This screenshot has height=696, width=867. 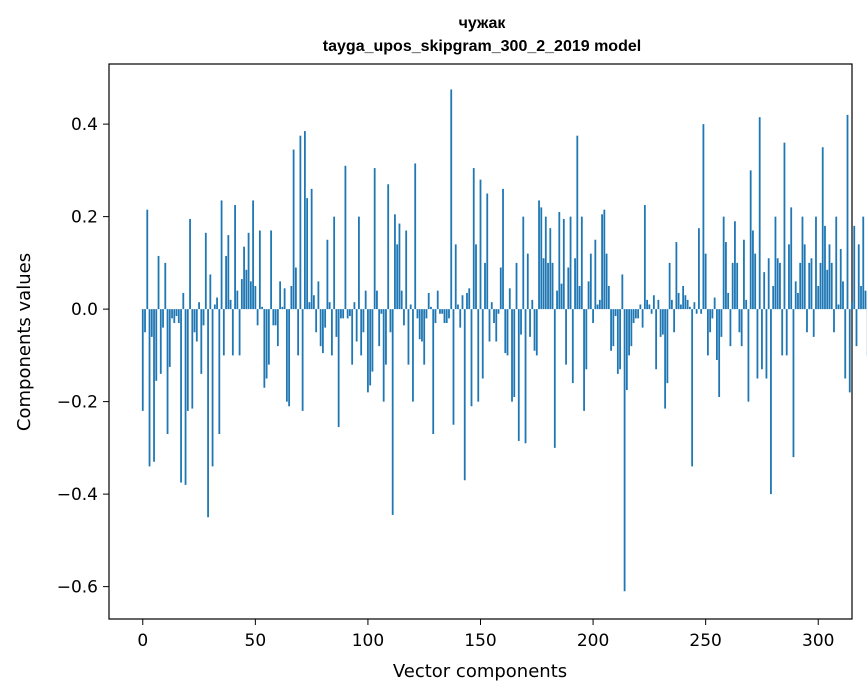 What do you see at coordinates (77, 588) in the screenshot?
I see `y-tick-label: −0.6` at bounding box center [77, 588].